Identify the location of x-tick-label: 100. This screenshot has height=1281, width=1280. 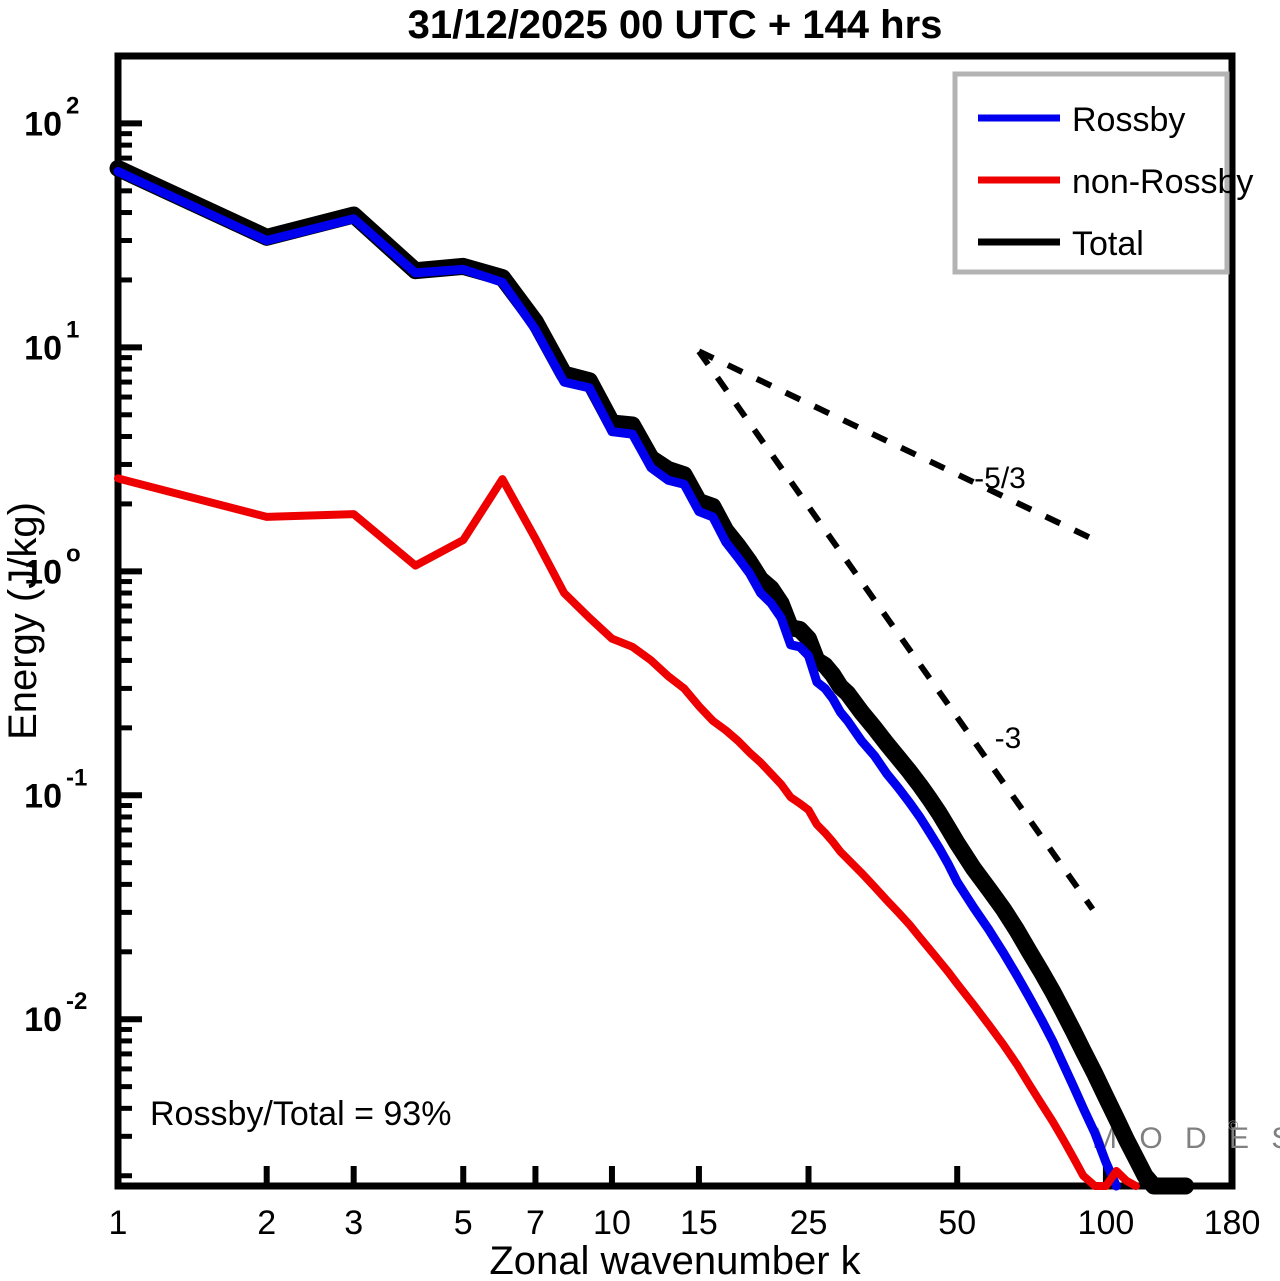
(1106, 1223).